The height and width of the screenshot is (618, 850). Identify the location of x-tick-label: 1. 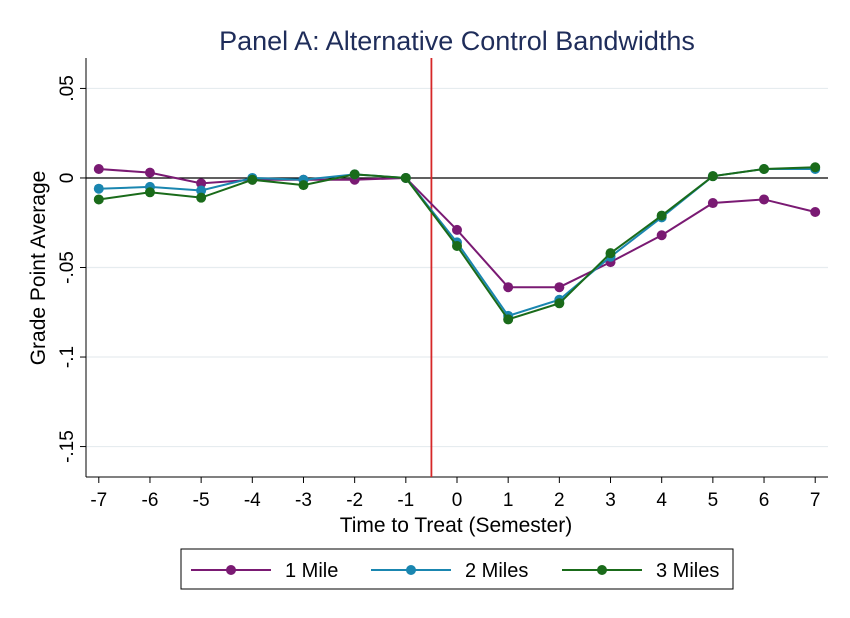
(508, 500).